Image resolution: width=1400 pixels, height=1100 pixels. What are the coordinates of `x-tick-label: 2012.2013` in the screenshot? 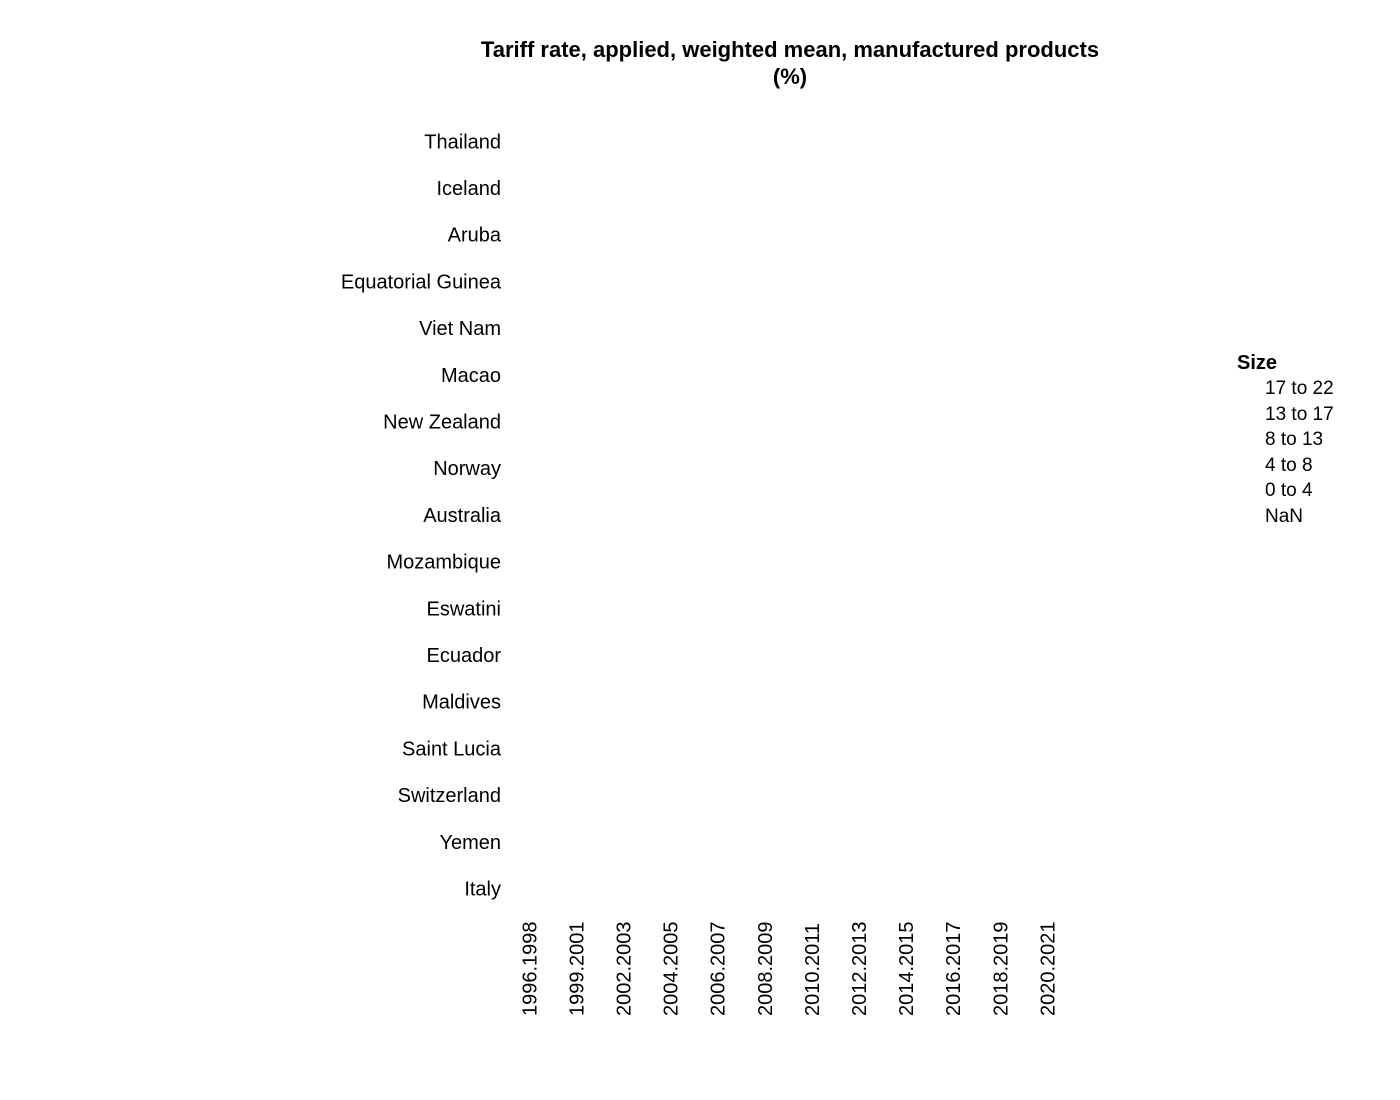 It's located at (860, 968).